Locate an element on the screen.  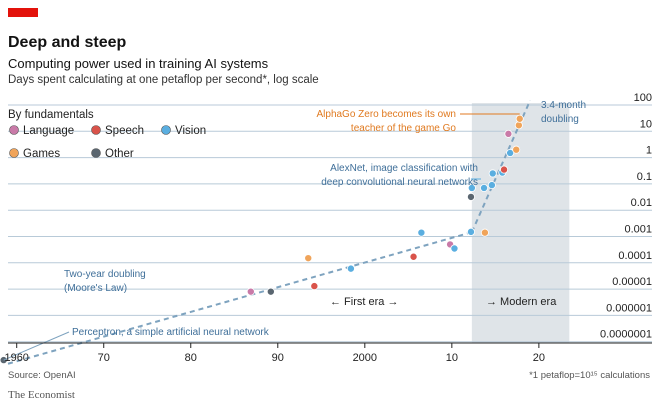
y-tick-label: 0.000001 is located at coordinates (629, 308).